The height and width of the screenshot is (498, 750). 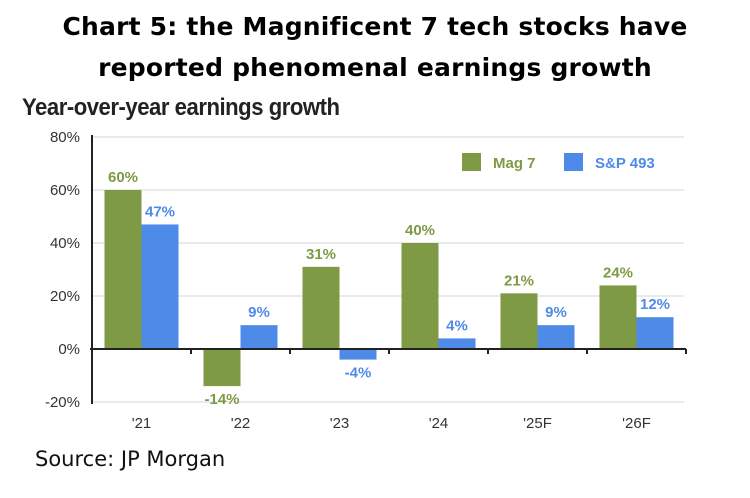 I want to click on data-label: 12%, so click(x=655, y=304).